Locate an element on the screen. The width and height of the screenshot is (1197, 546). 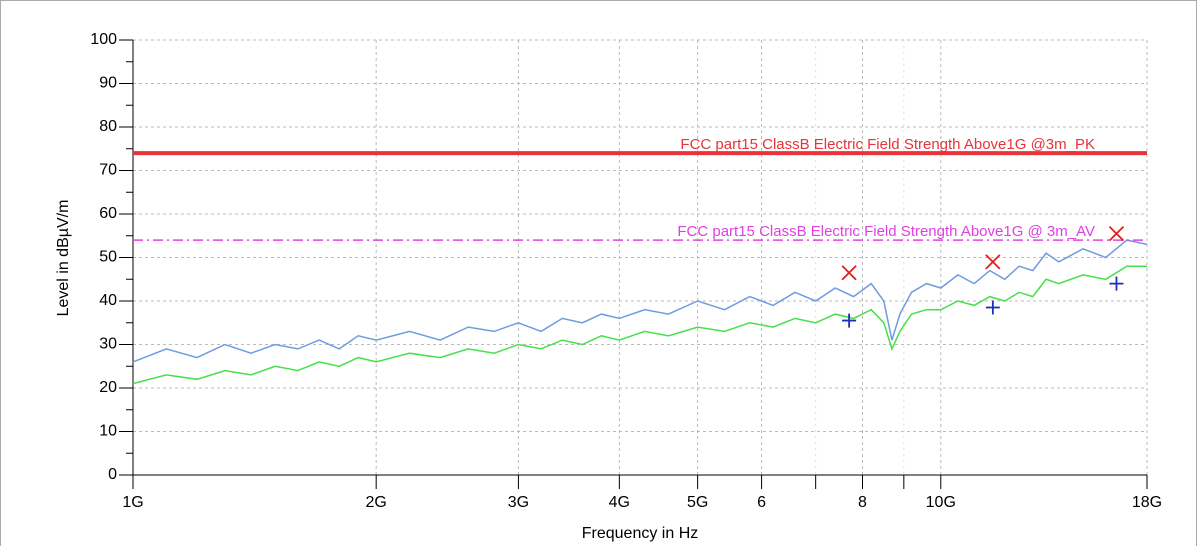
x-tick-label: 4G is located at coordinates (619, 502).